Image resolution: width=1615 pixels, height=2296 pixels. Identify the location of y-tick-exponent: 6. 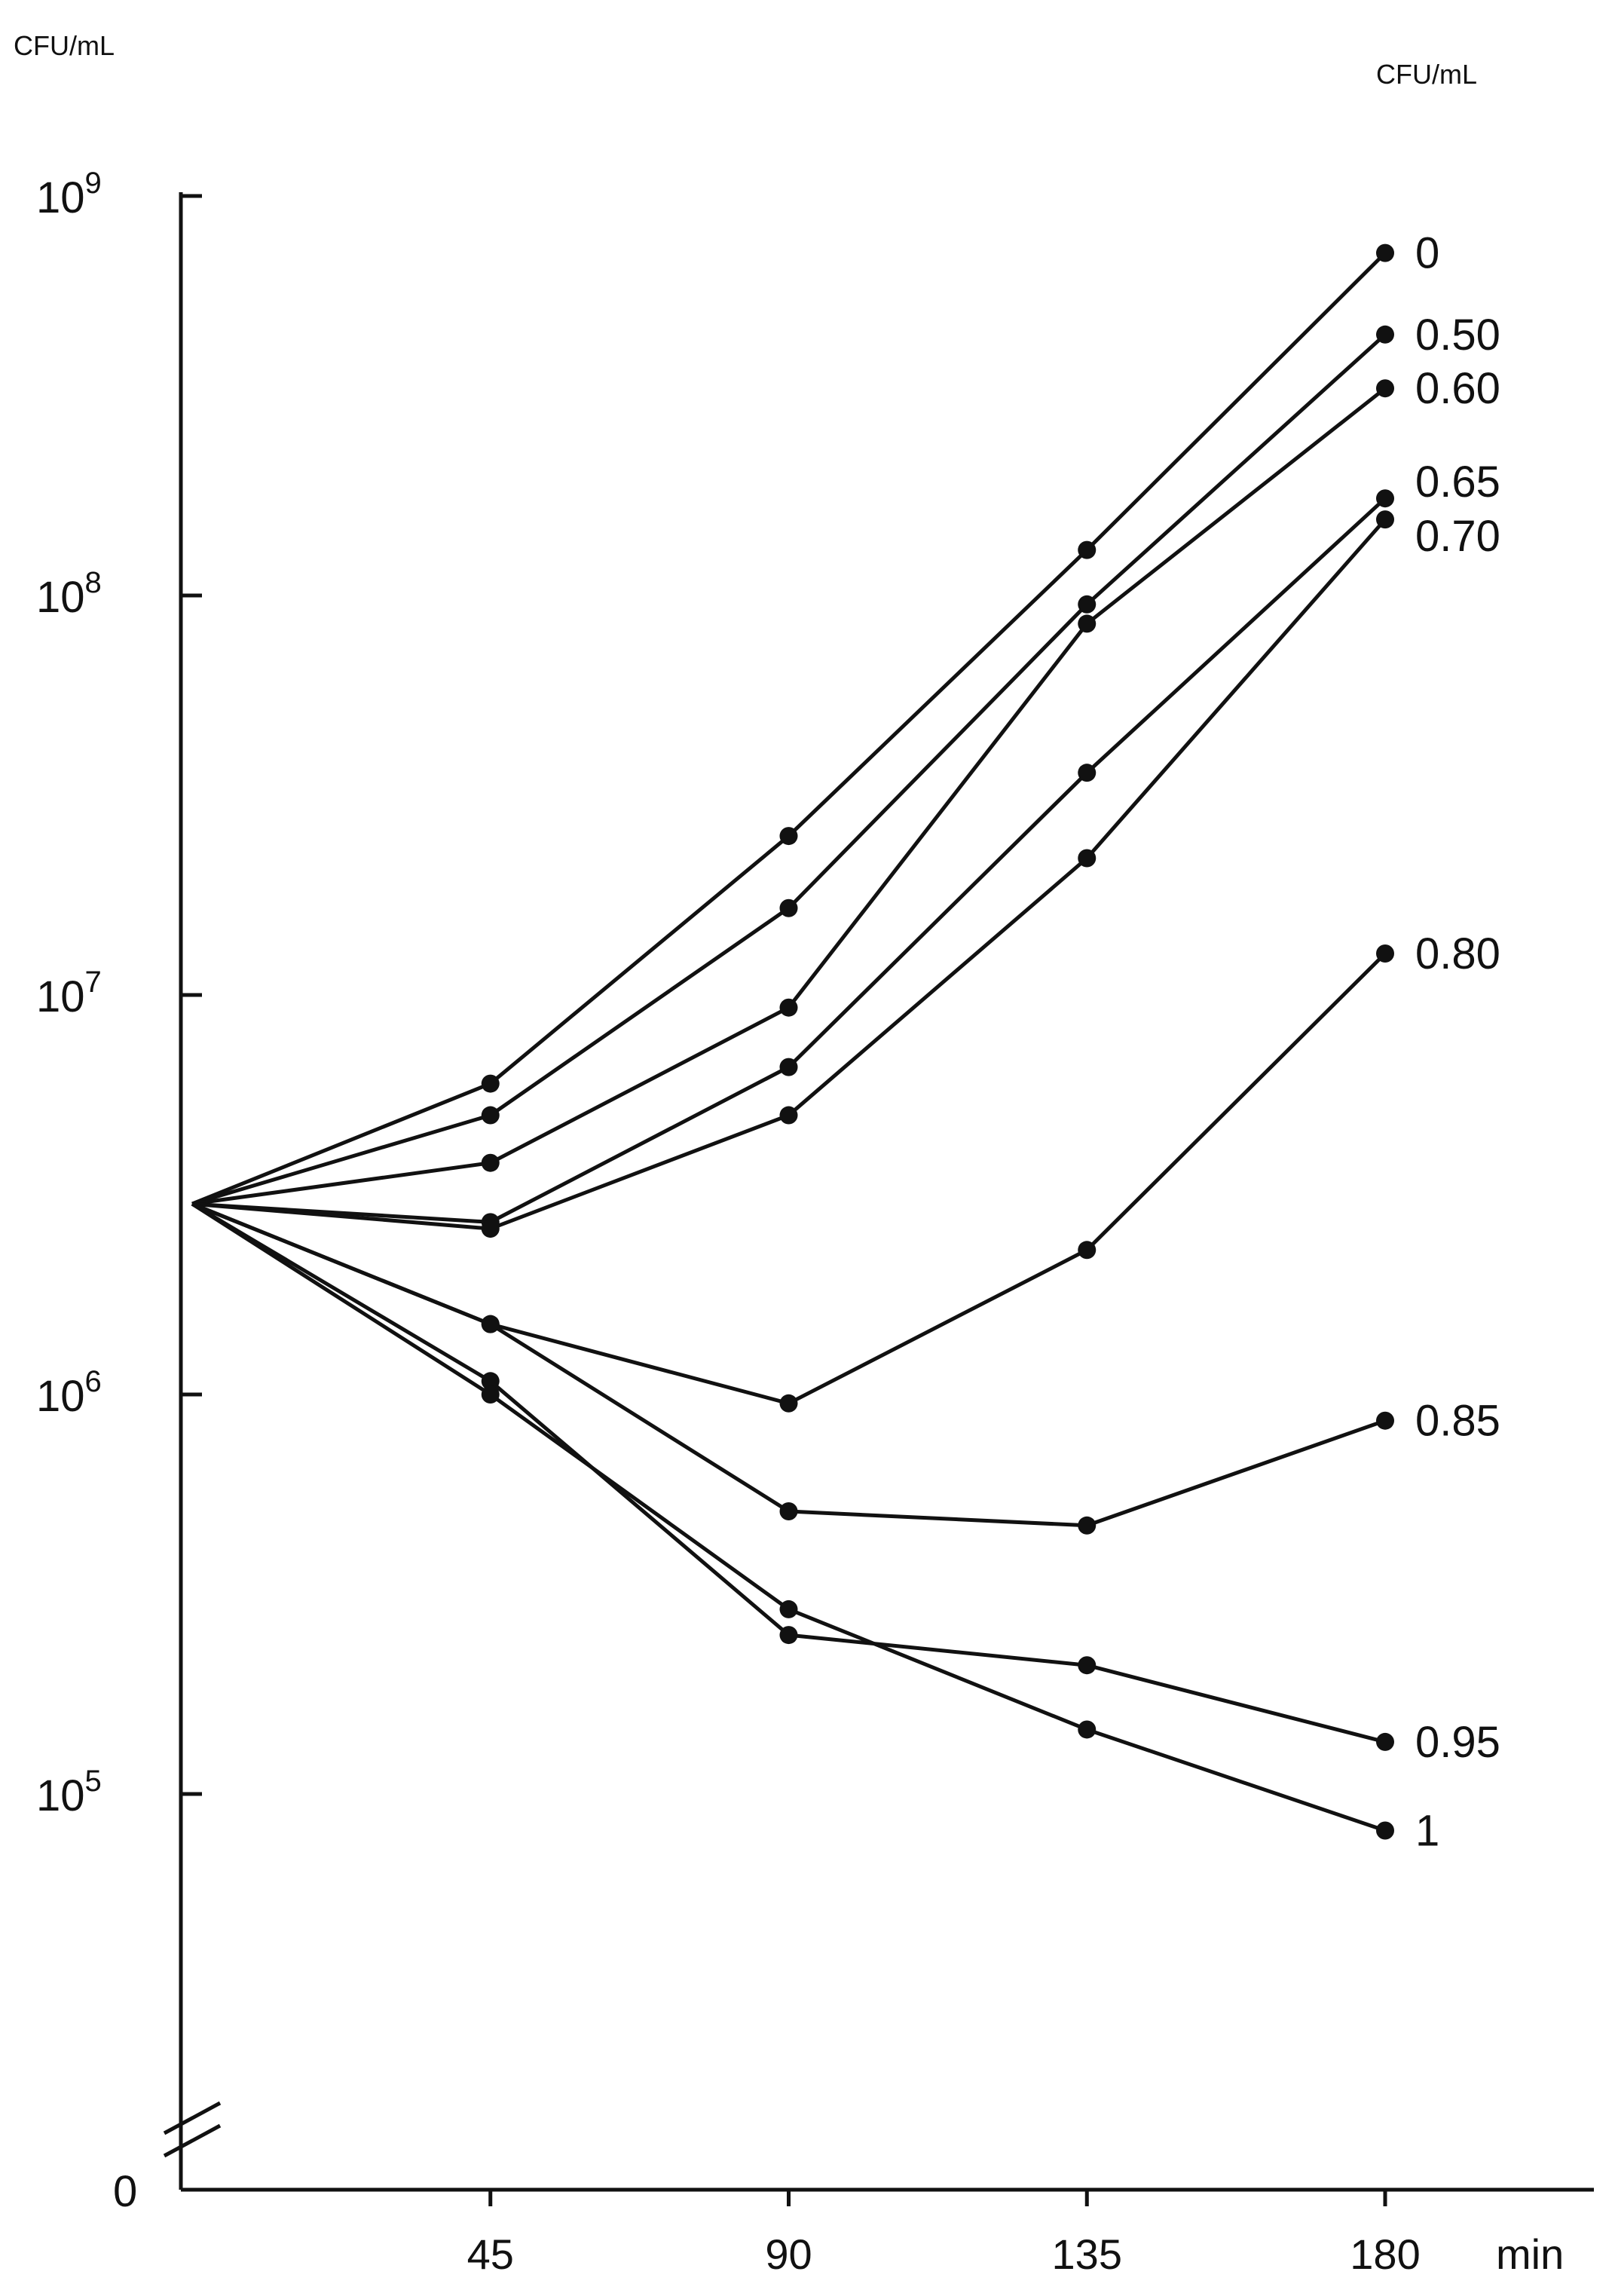
(94, 1381).